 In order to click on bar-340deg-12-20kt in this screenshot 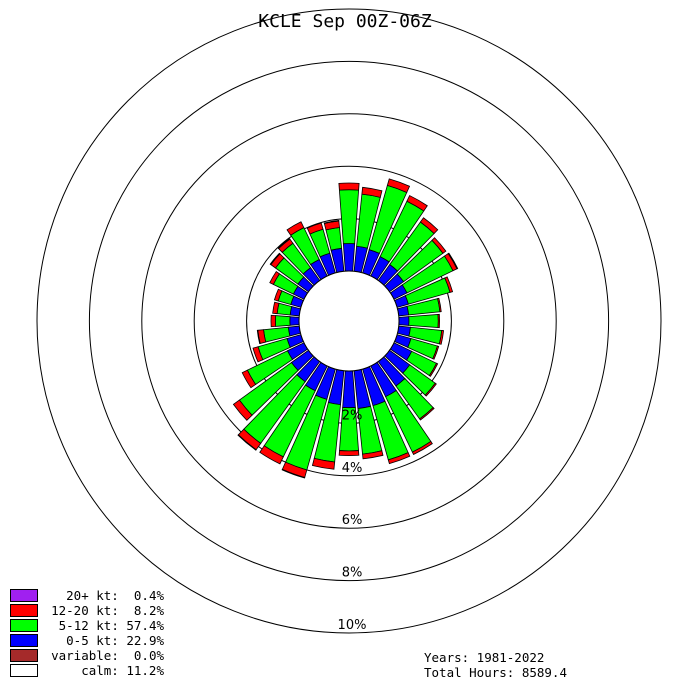, I will do `click(315, 228)`.